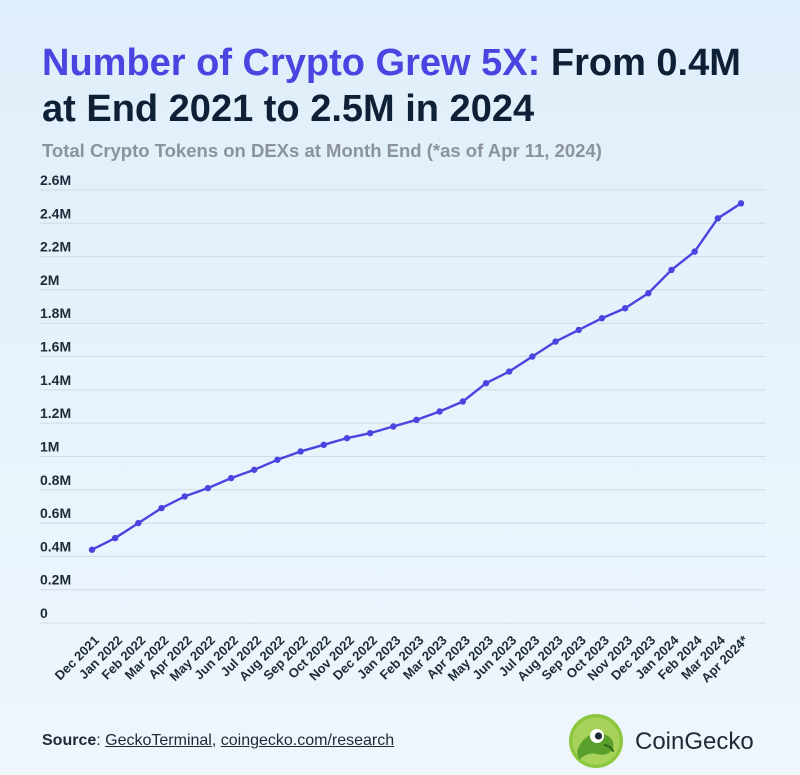 The width and height of the screenshot is (800, 775). What do you see at coordinates (55, 413) in the screenshot?
I see `y-tick-label: 1.2M` at bounding box center [55, 413].